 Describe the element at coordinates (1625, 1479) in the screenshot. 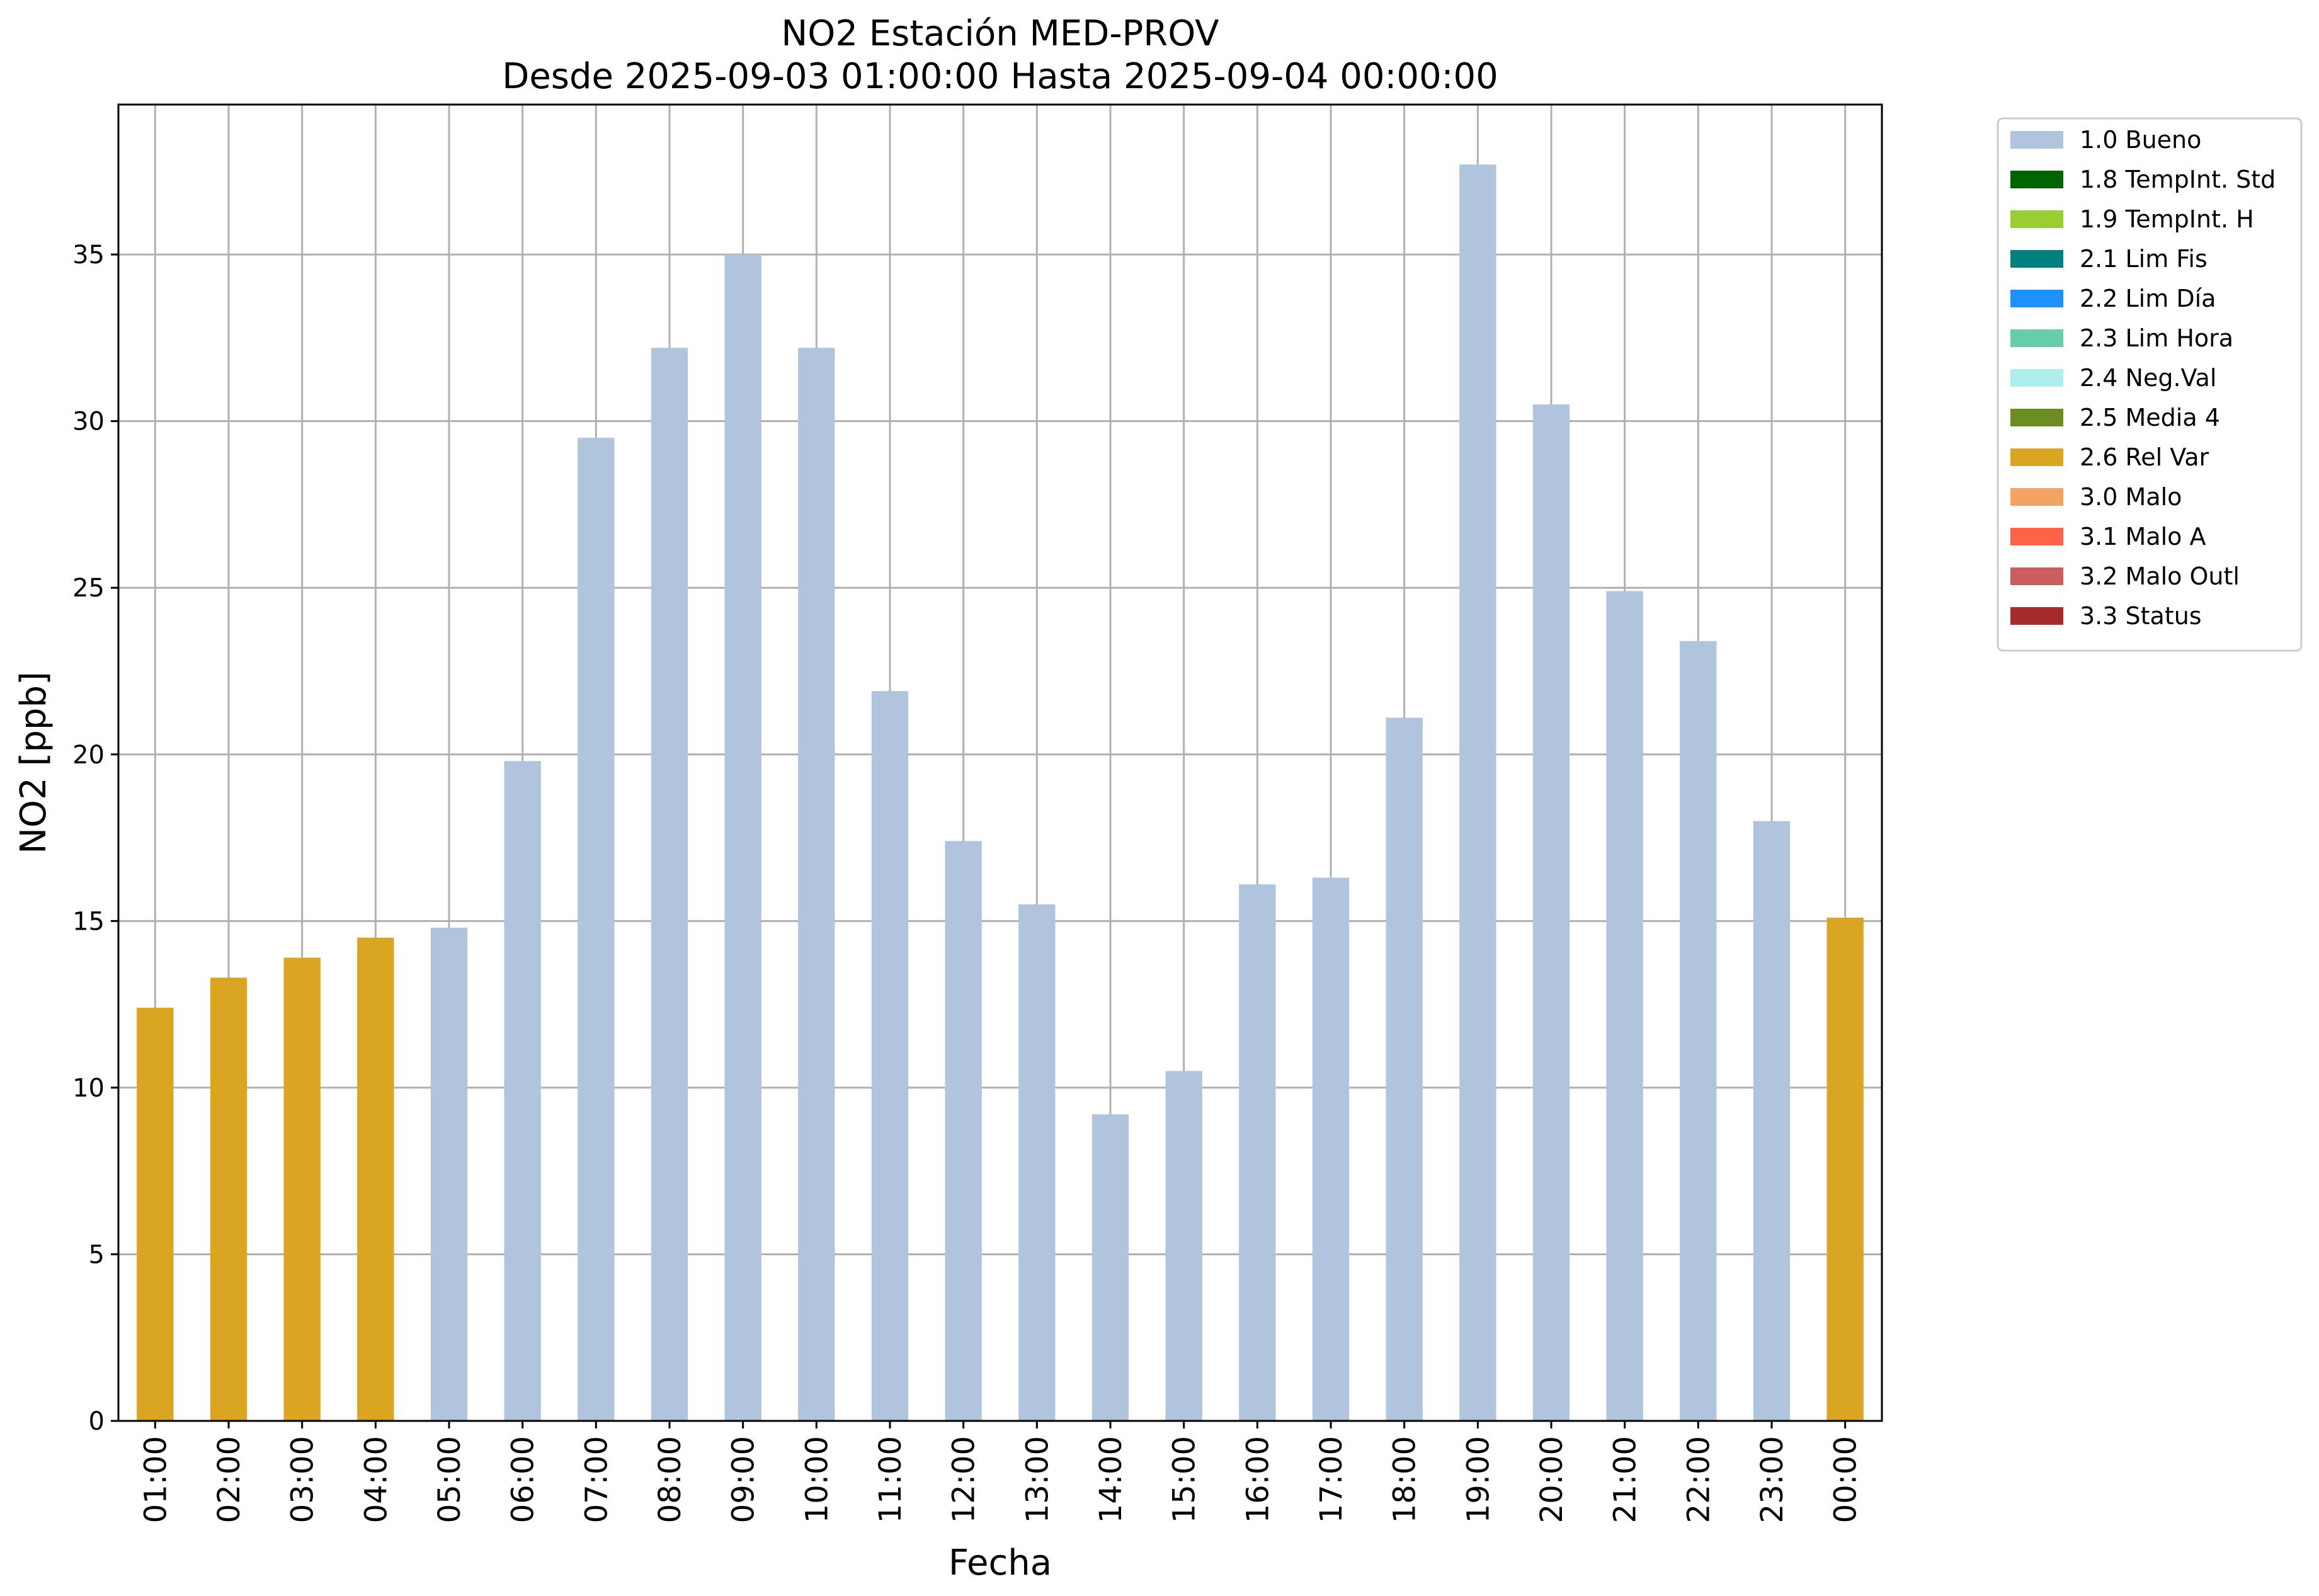

I see `x-tick-label: 21:00` at that location.